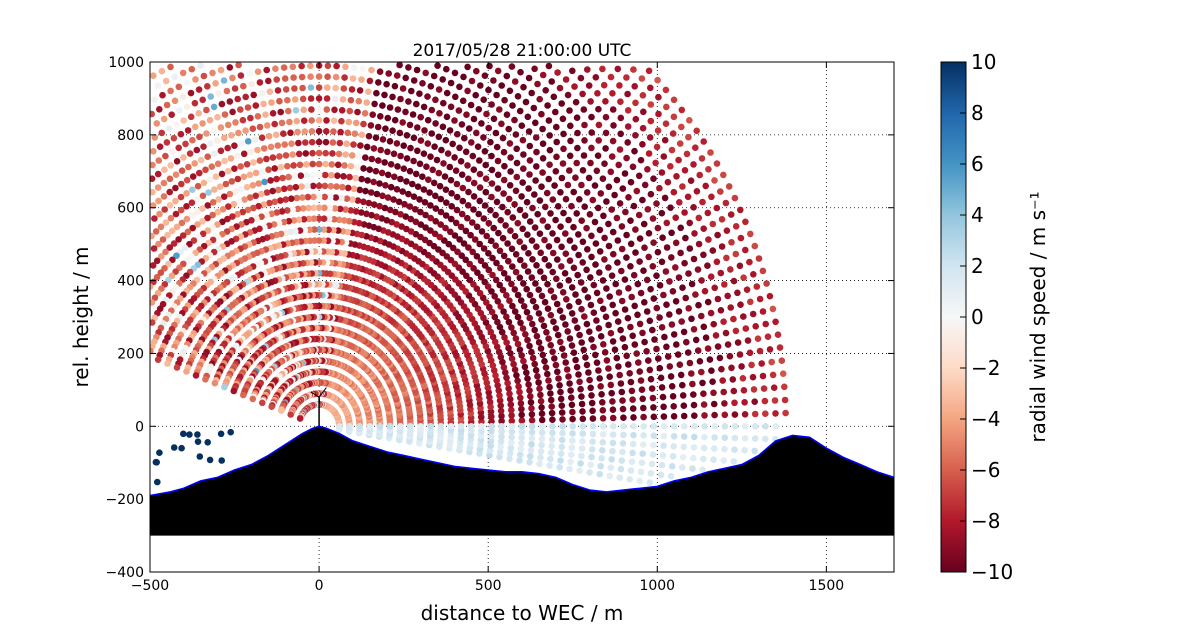  I want to click on x-tick-label: 500, so click(488, 586).